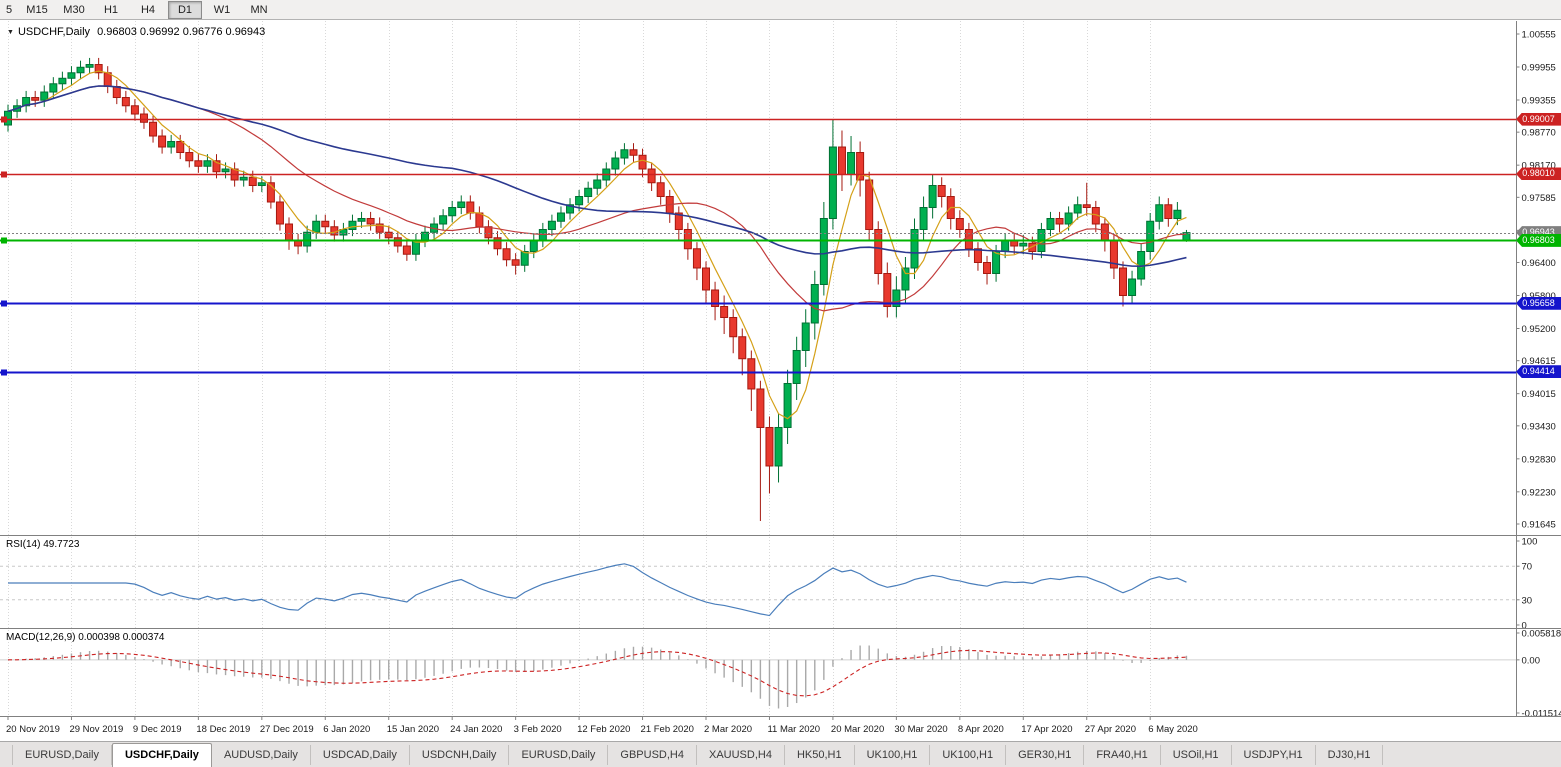  Describe the element at coordinates (981, 729) in the screenshot. I see `svg-text: 8 Apr 2020` at that location.